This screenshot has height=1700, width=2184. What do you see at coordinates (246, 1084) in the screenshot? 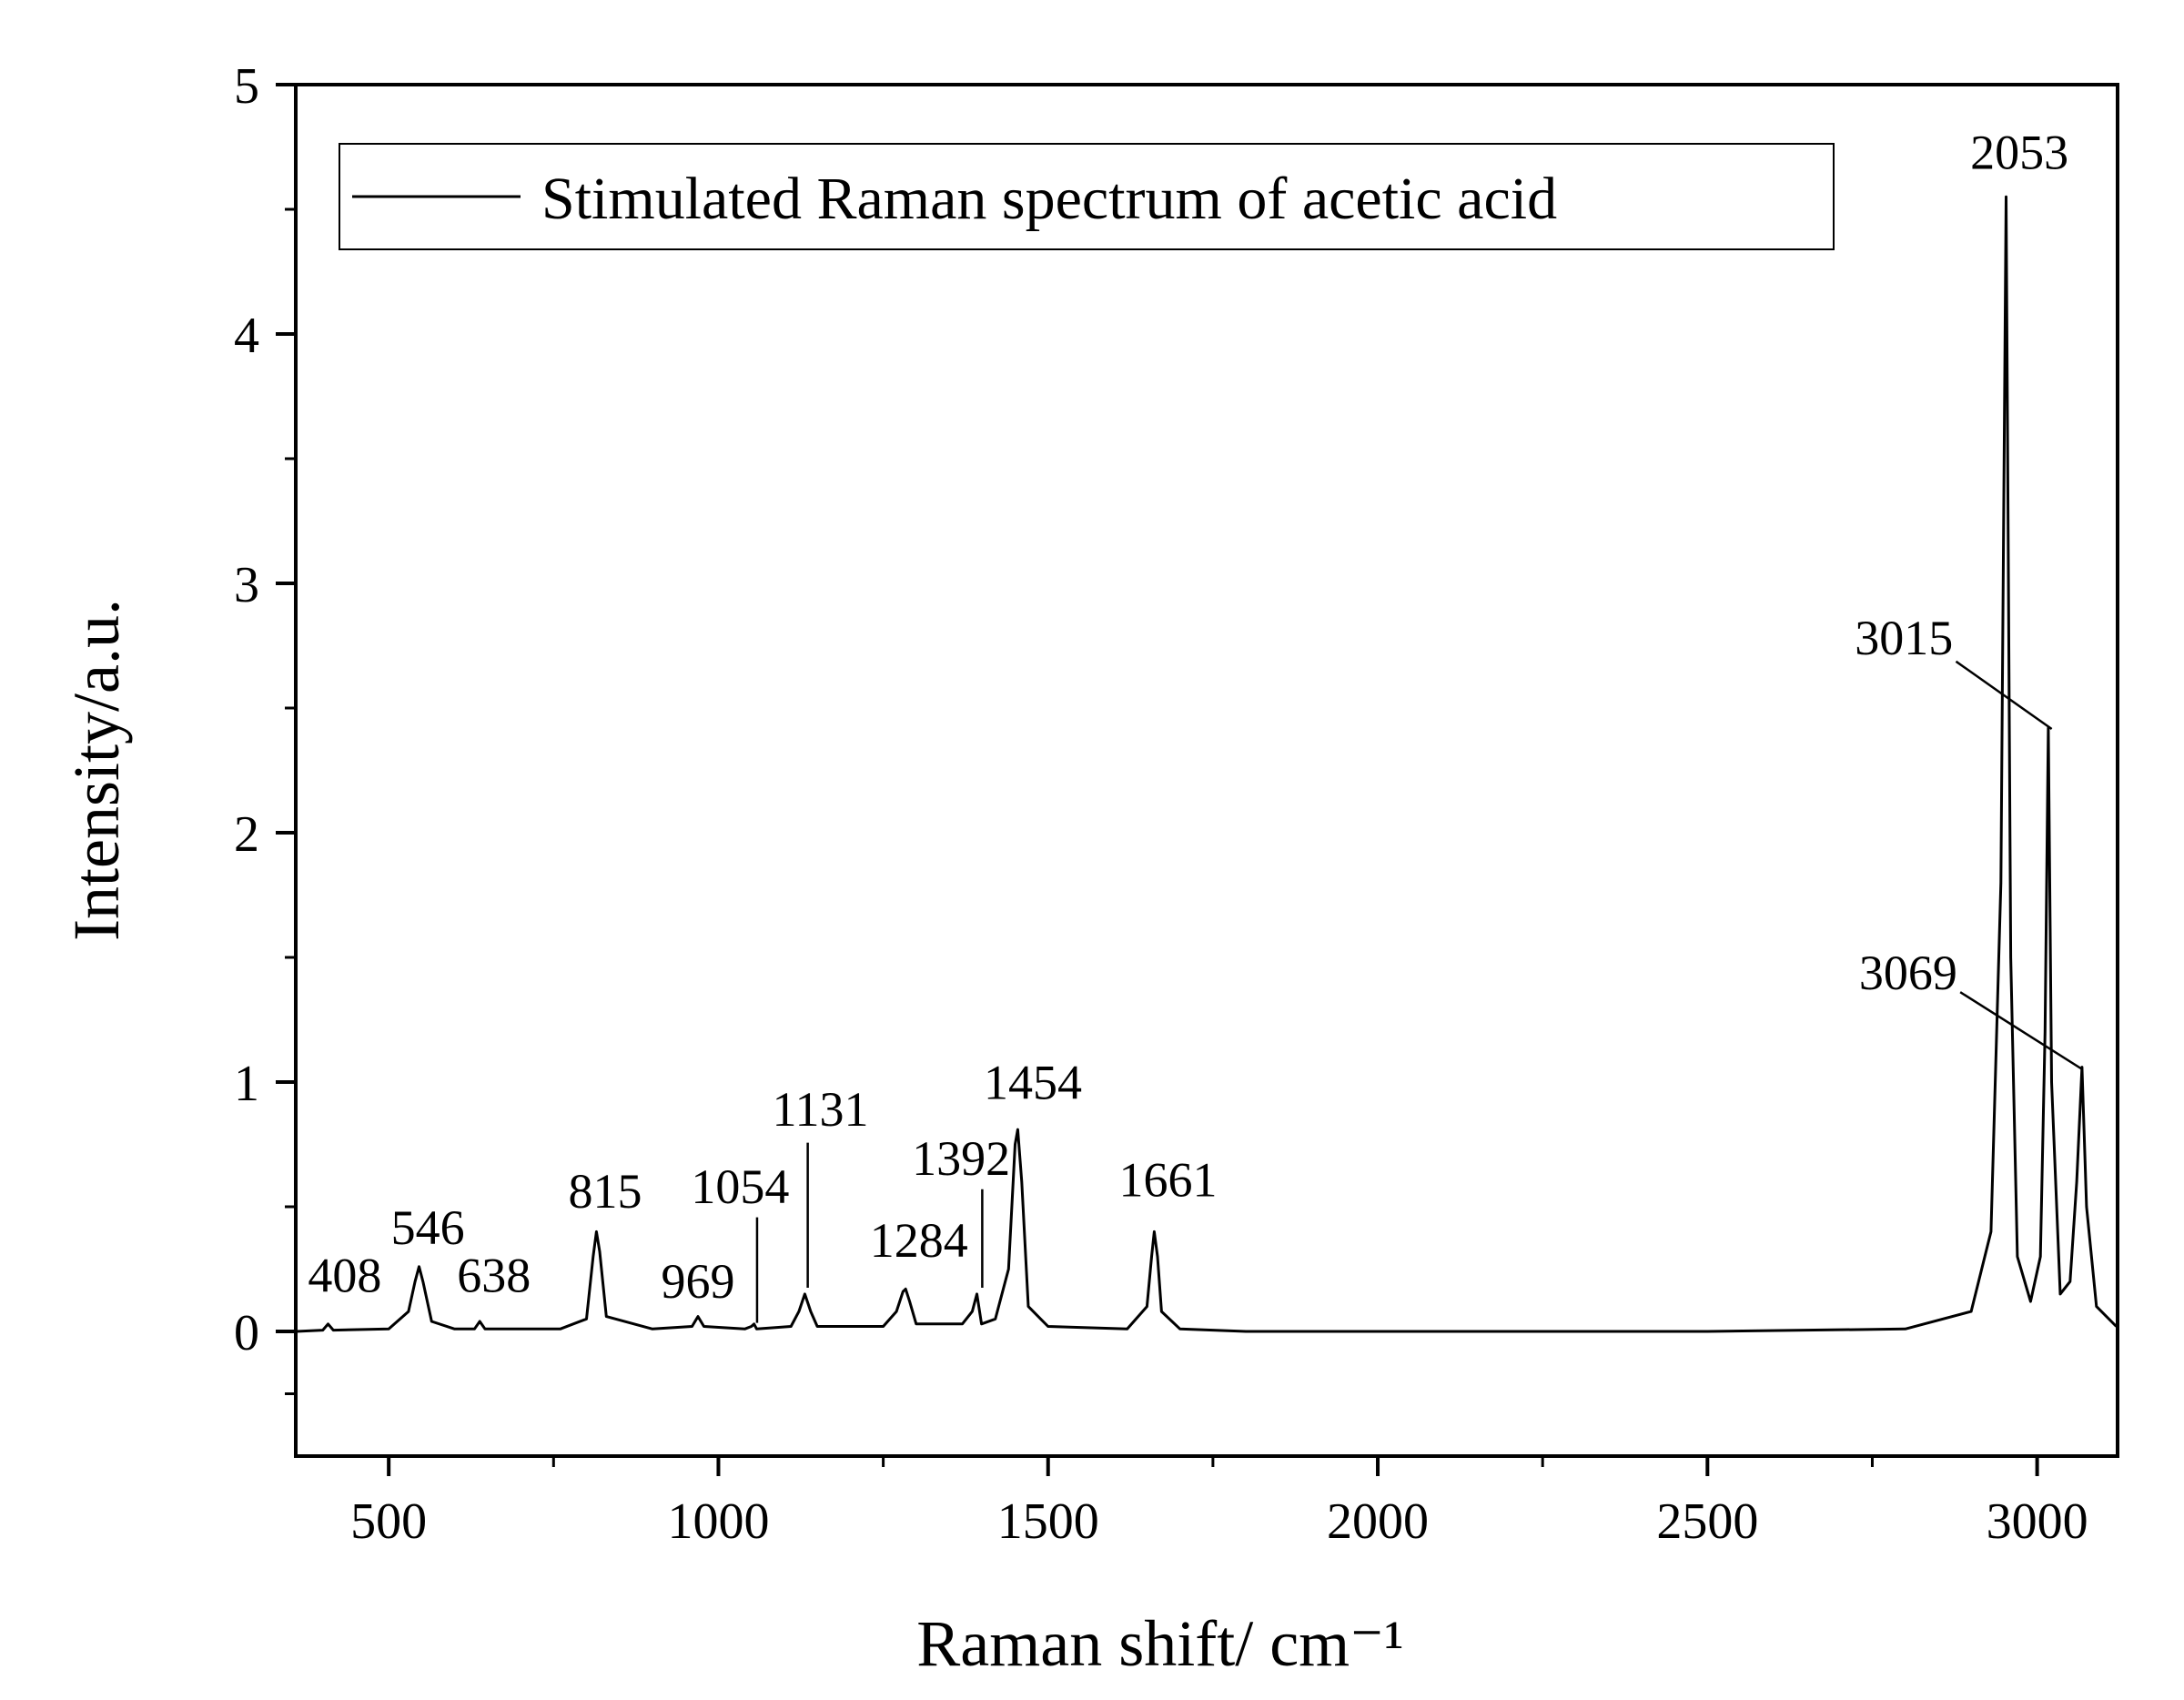
I see `y-tick-label: 1` at bounding box center [246, 1084].